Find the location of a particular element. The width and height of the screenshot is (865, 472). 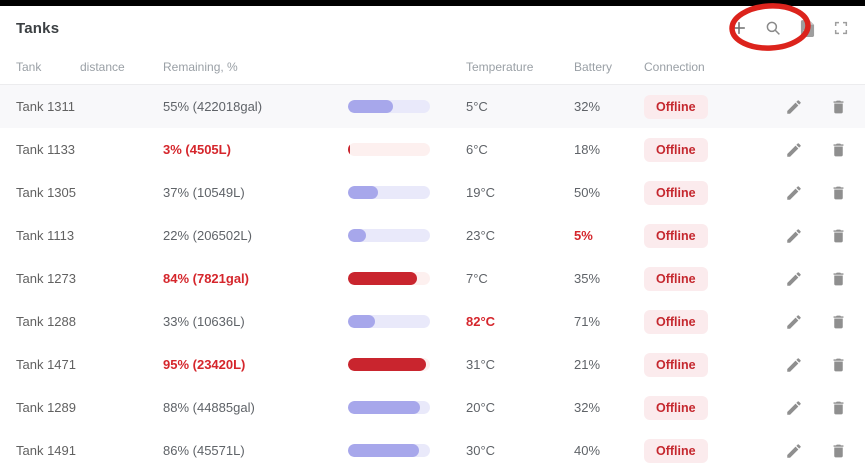

tank-name: Tank 1305 is located at coordinates (46, 192).